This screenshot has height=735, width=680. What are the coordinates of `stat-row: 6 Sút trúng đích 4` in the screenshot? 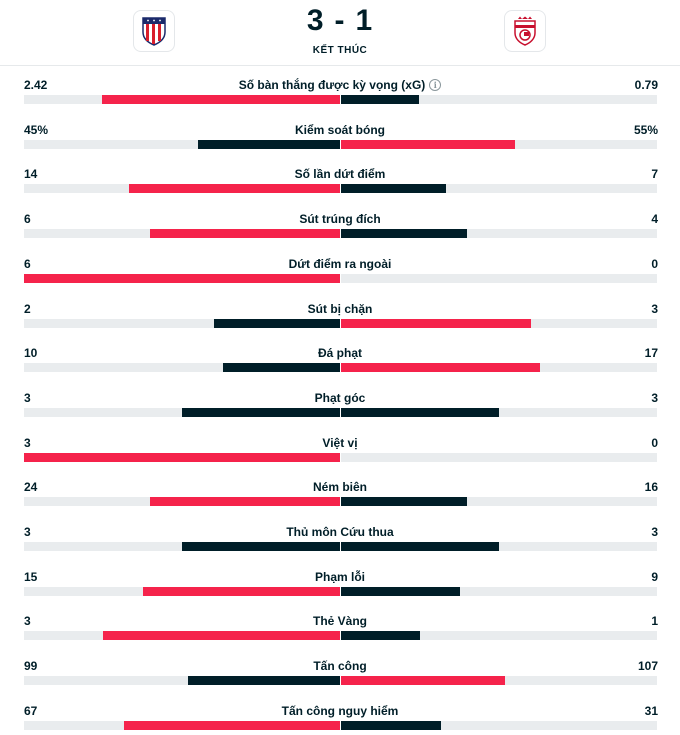 It's located at (340, 224).